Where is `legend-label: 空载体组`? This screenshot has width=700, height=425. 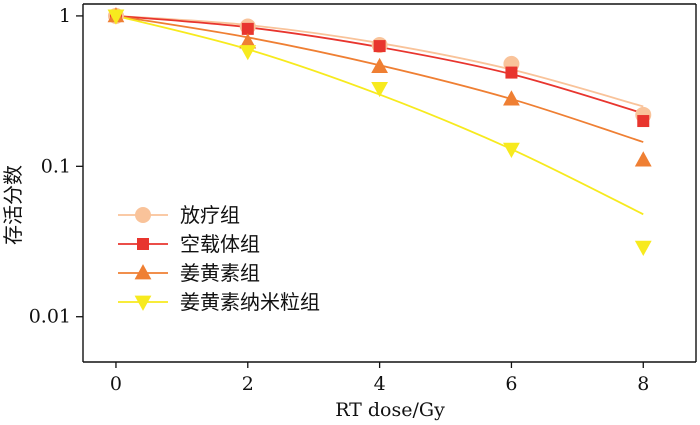
legend-label: 空载体组 is located at coordinates (220, 244).